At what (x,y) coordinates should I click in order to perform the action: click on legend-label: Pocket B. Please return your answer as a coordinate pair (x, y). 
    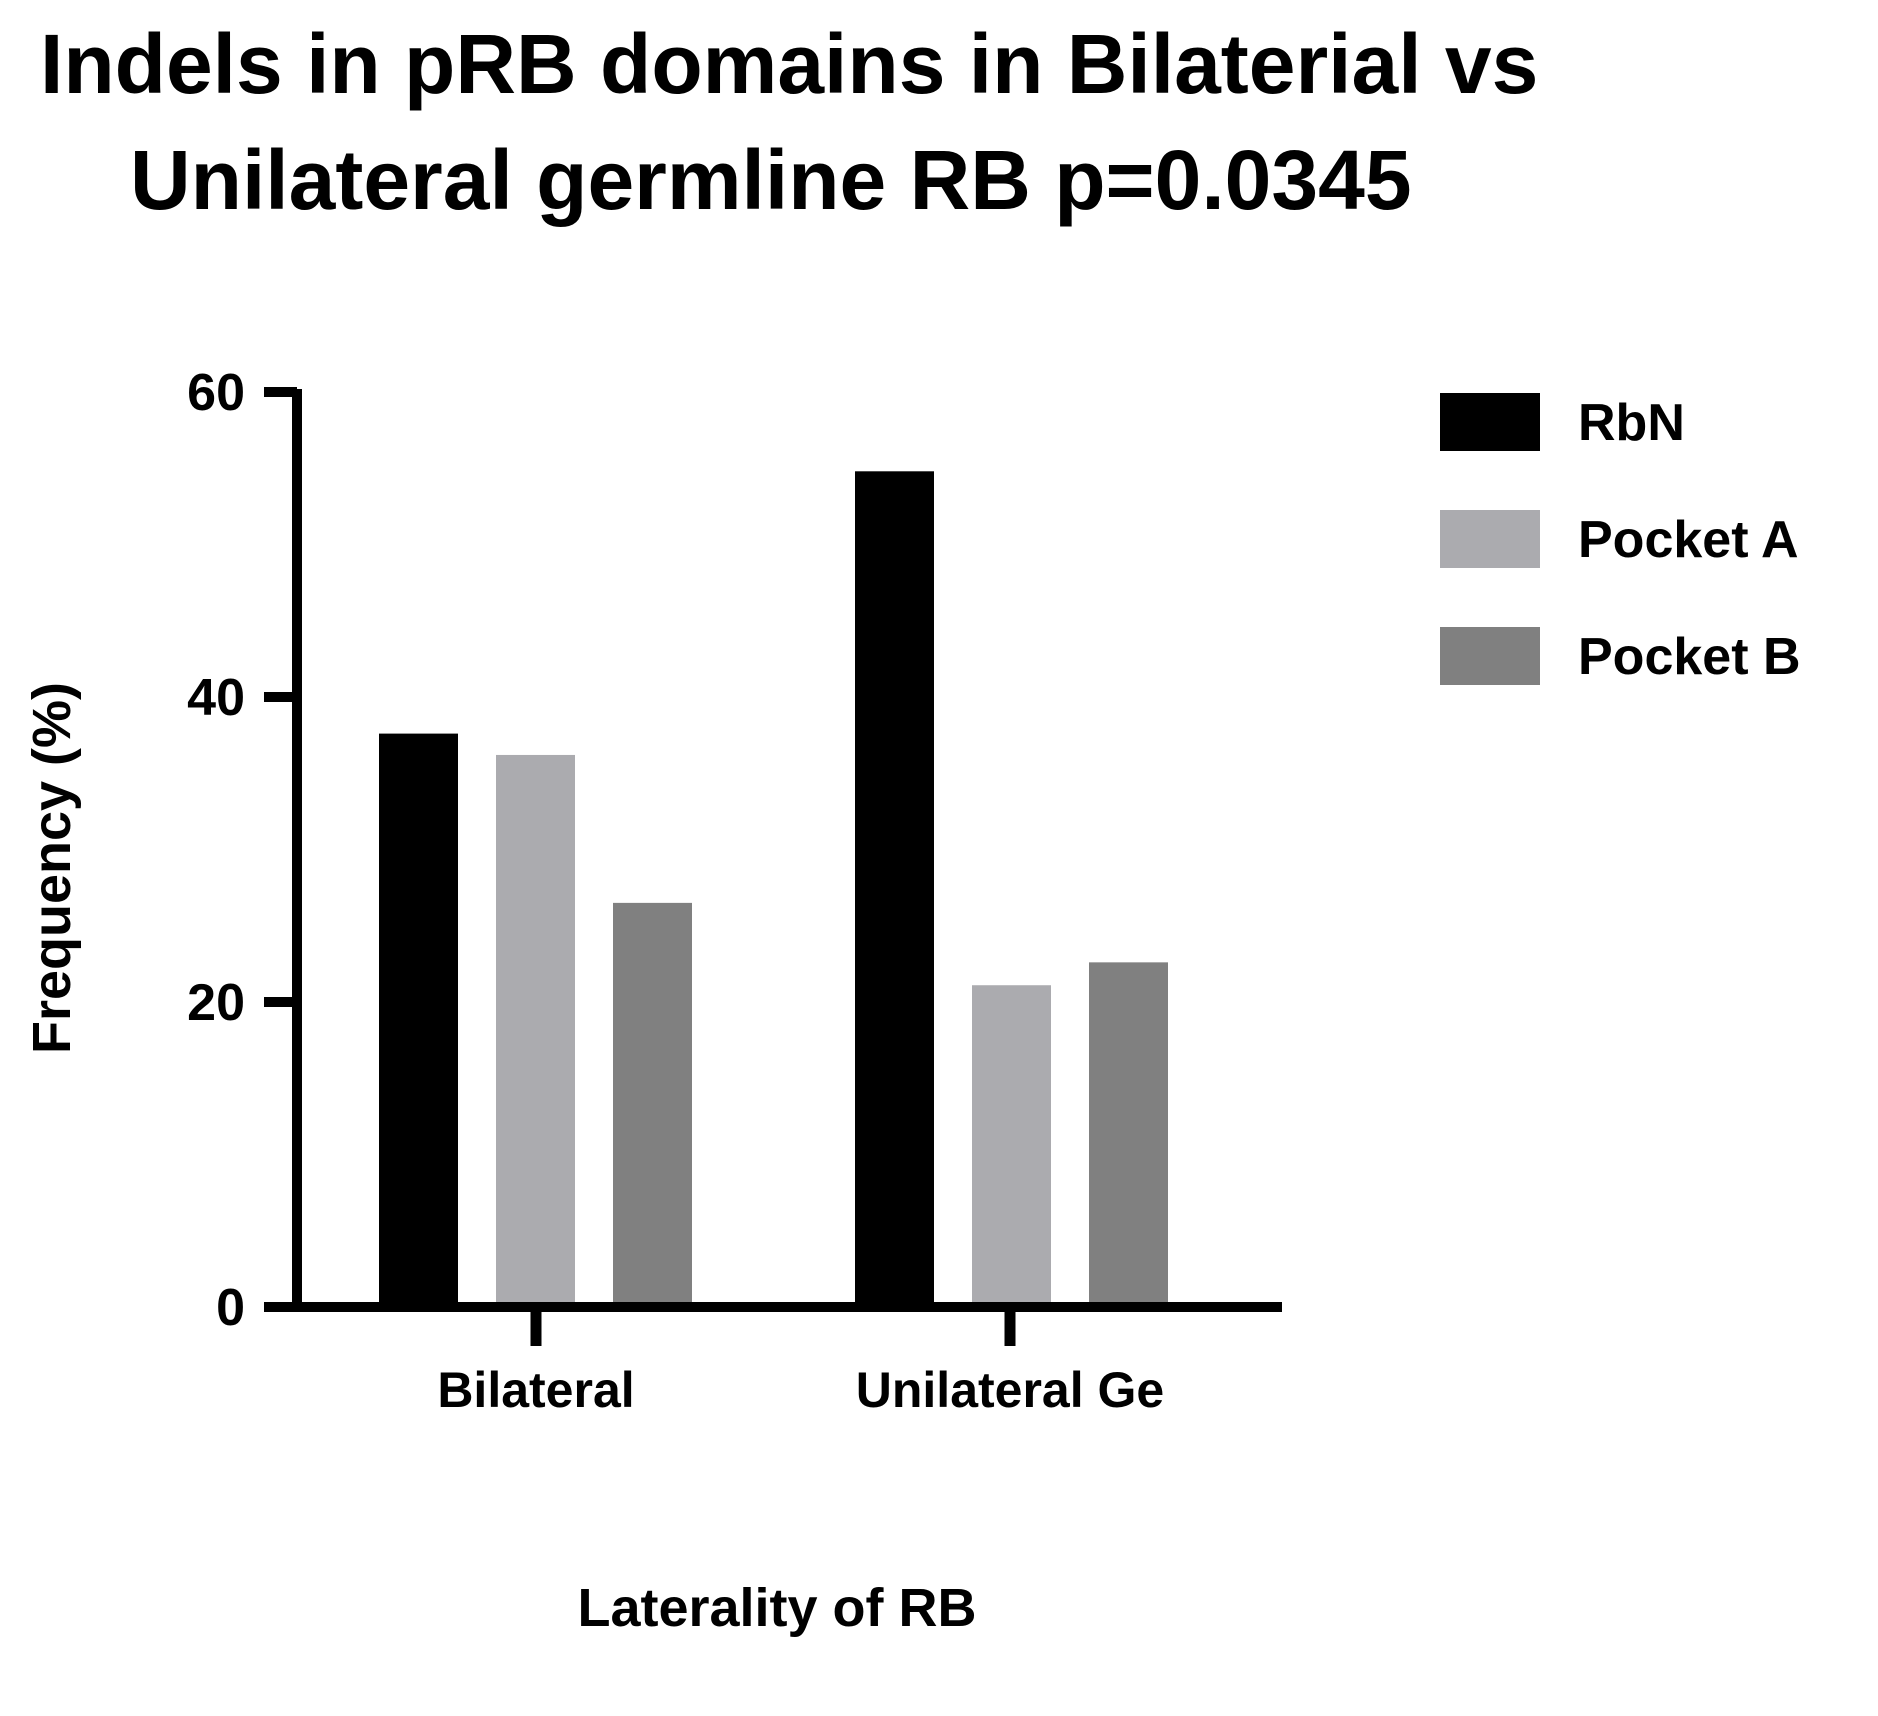
    Looking at the image, I should click on (1689, 657).